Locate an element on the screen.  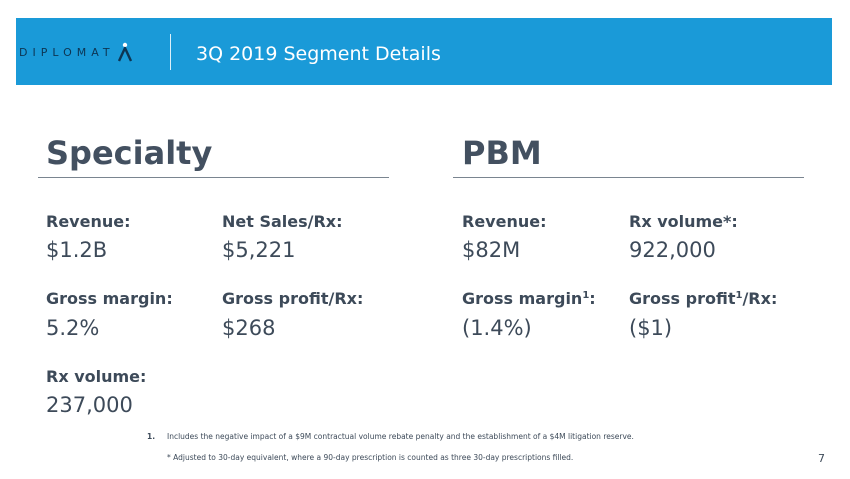
pbm-gross-margin-label-colon: : is located at coordinates (592, 298).